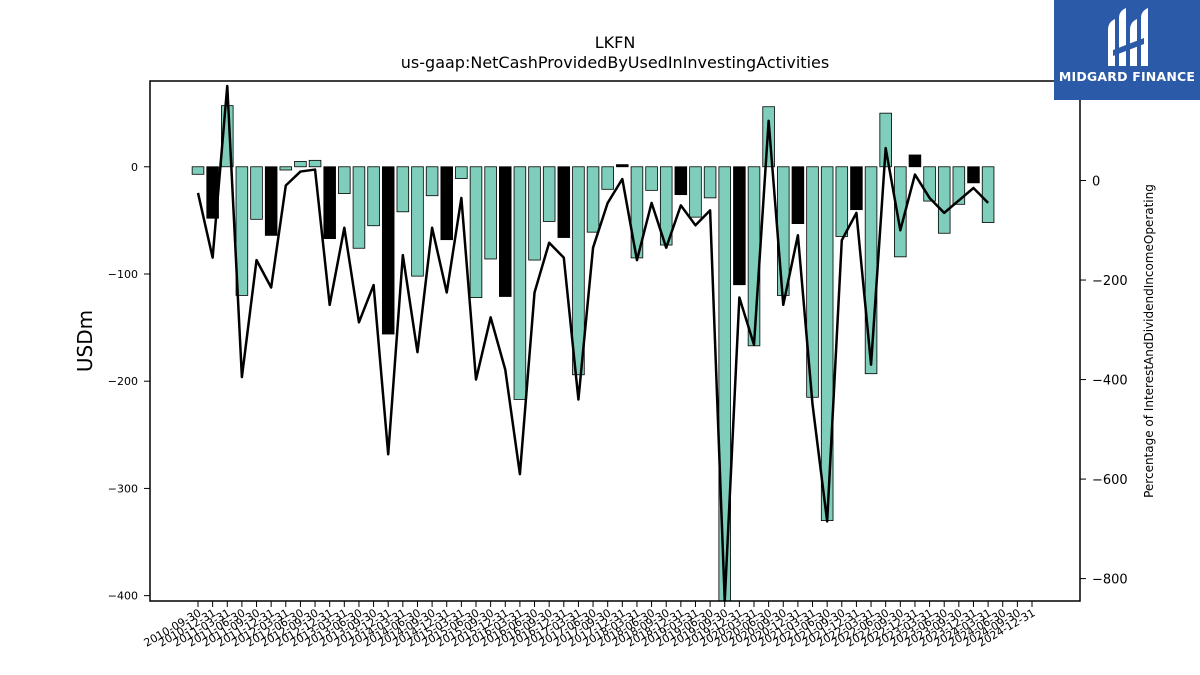  I want to click on y-tick-label: −200, so click(123, 381).